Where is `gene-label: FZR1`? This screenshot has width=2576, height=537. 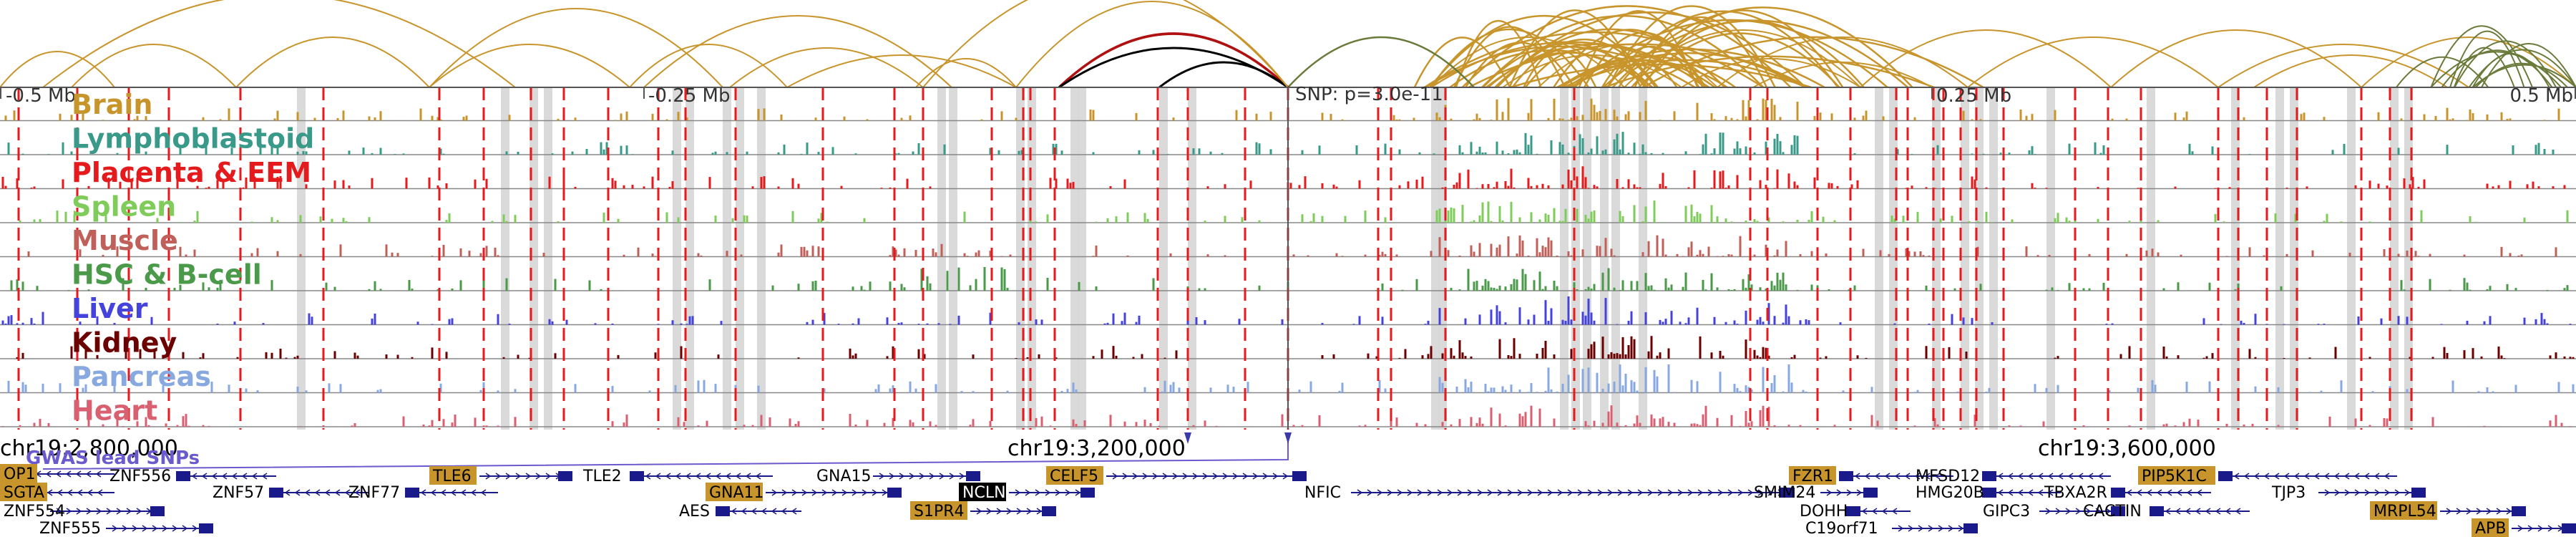
gene-label: FZR1 is located at coordinates (1813, 476).